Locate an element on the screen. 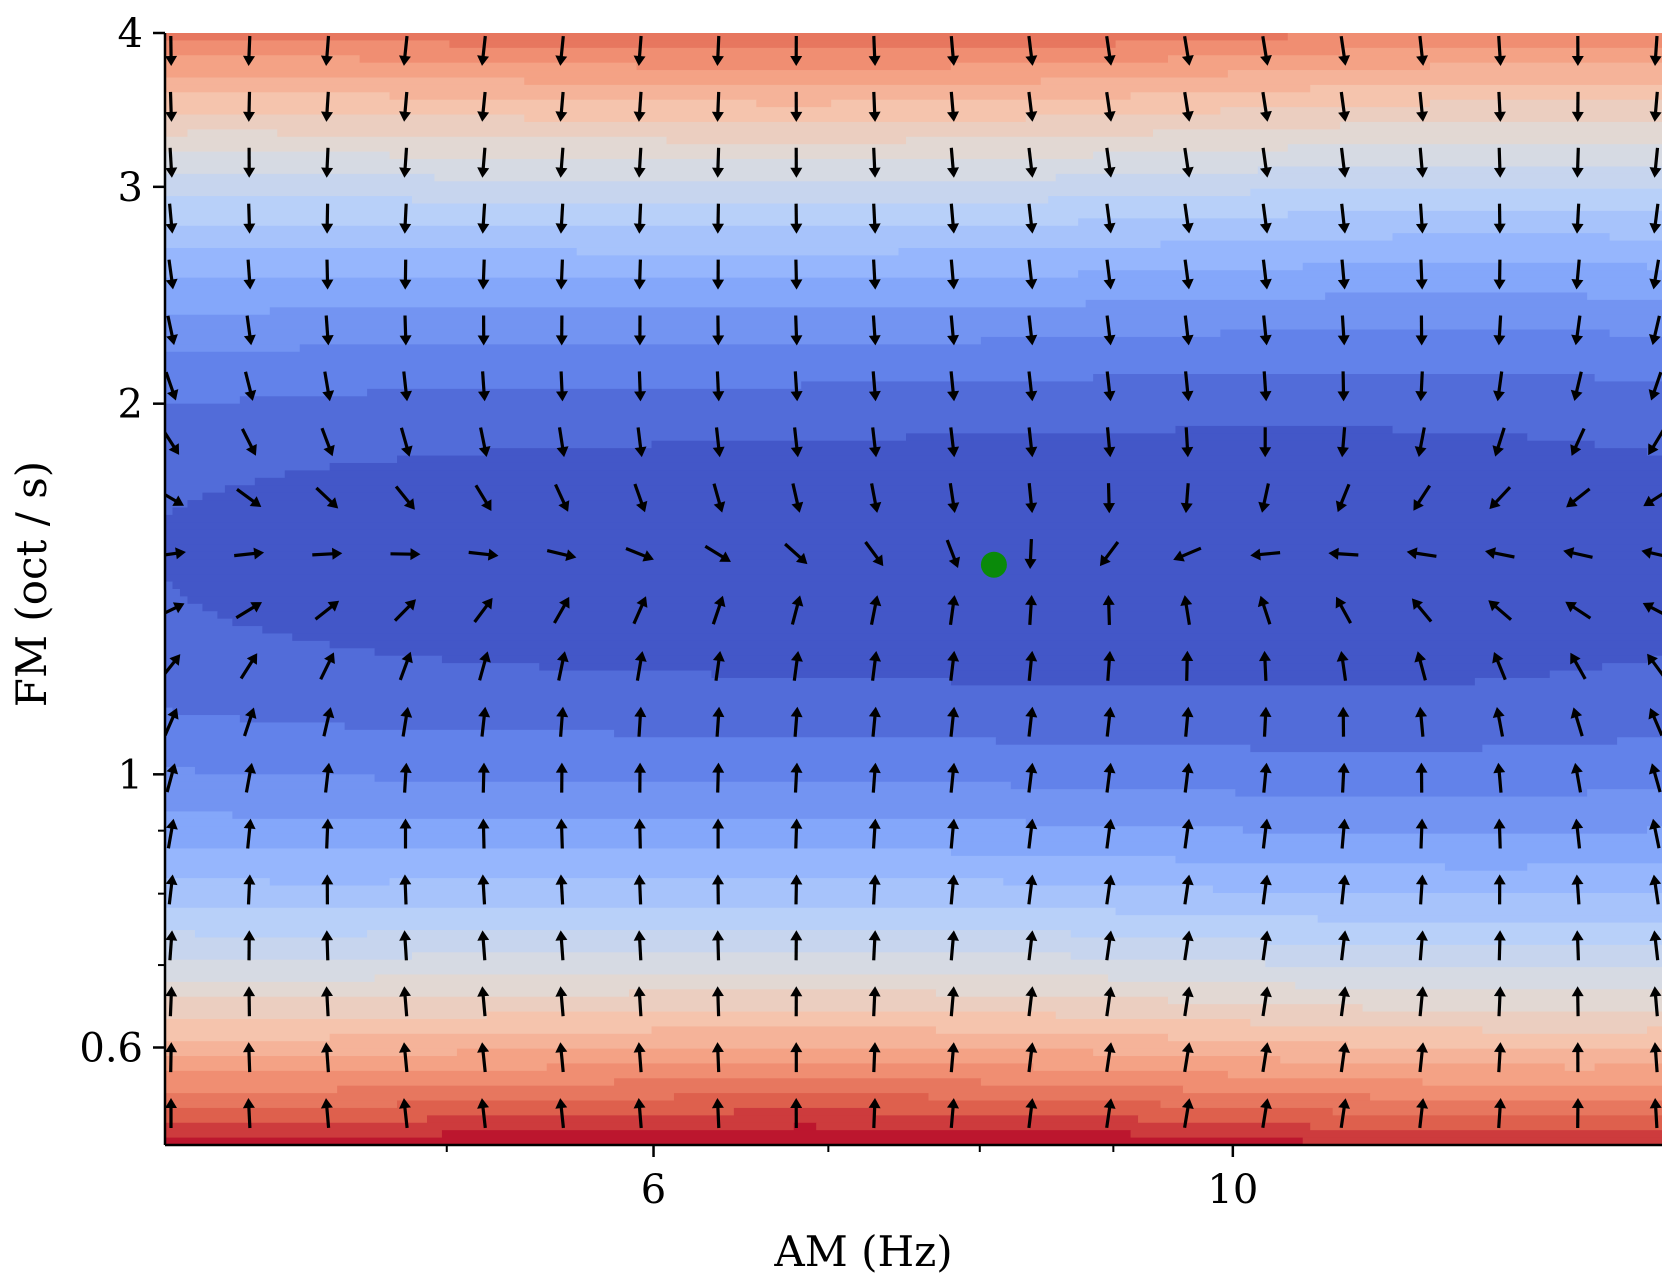 The image size is (1666, 1281). x-tick-label: 10 is located at coordinates (1232, 1190).